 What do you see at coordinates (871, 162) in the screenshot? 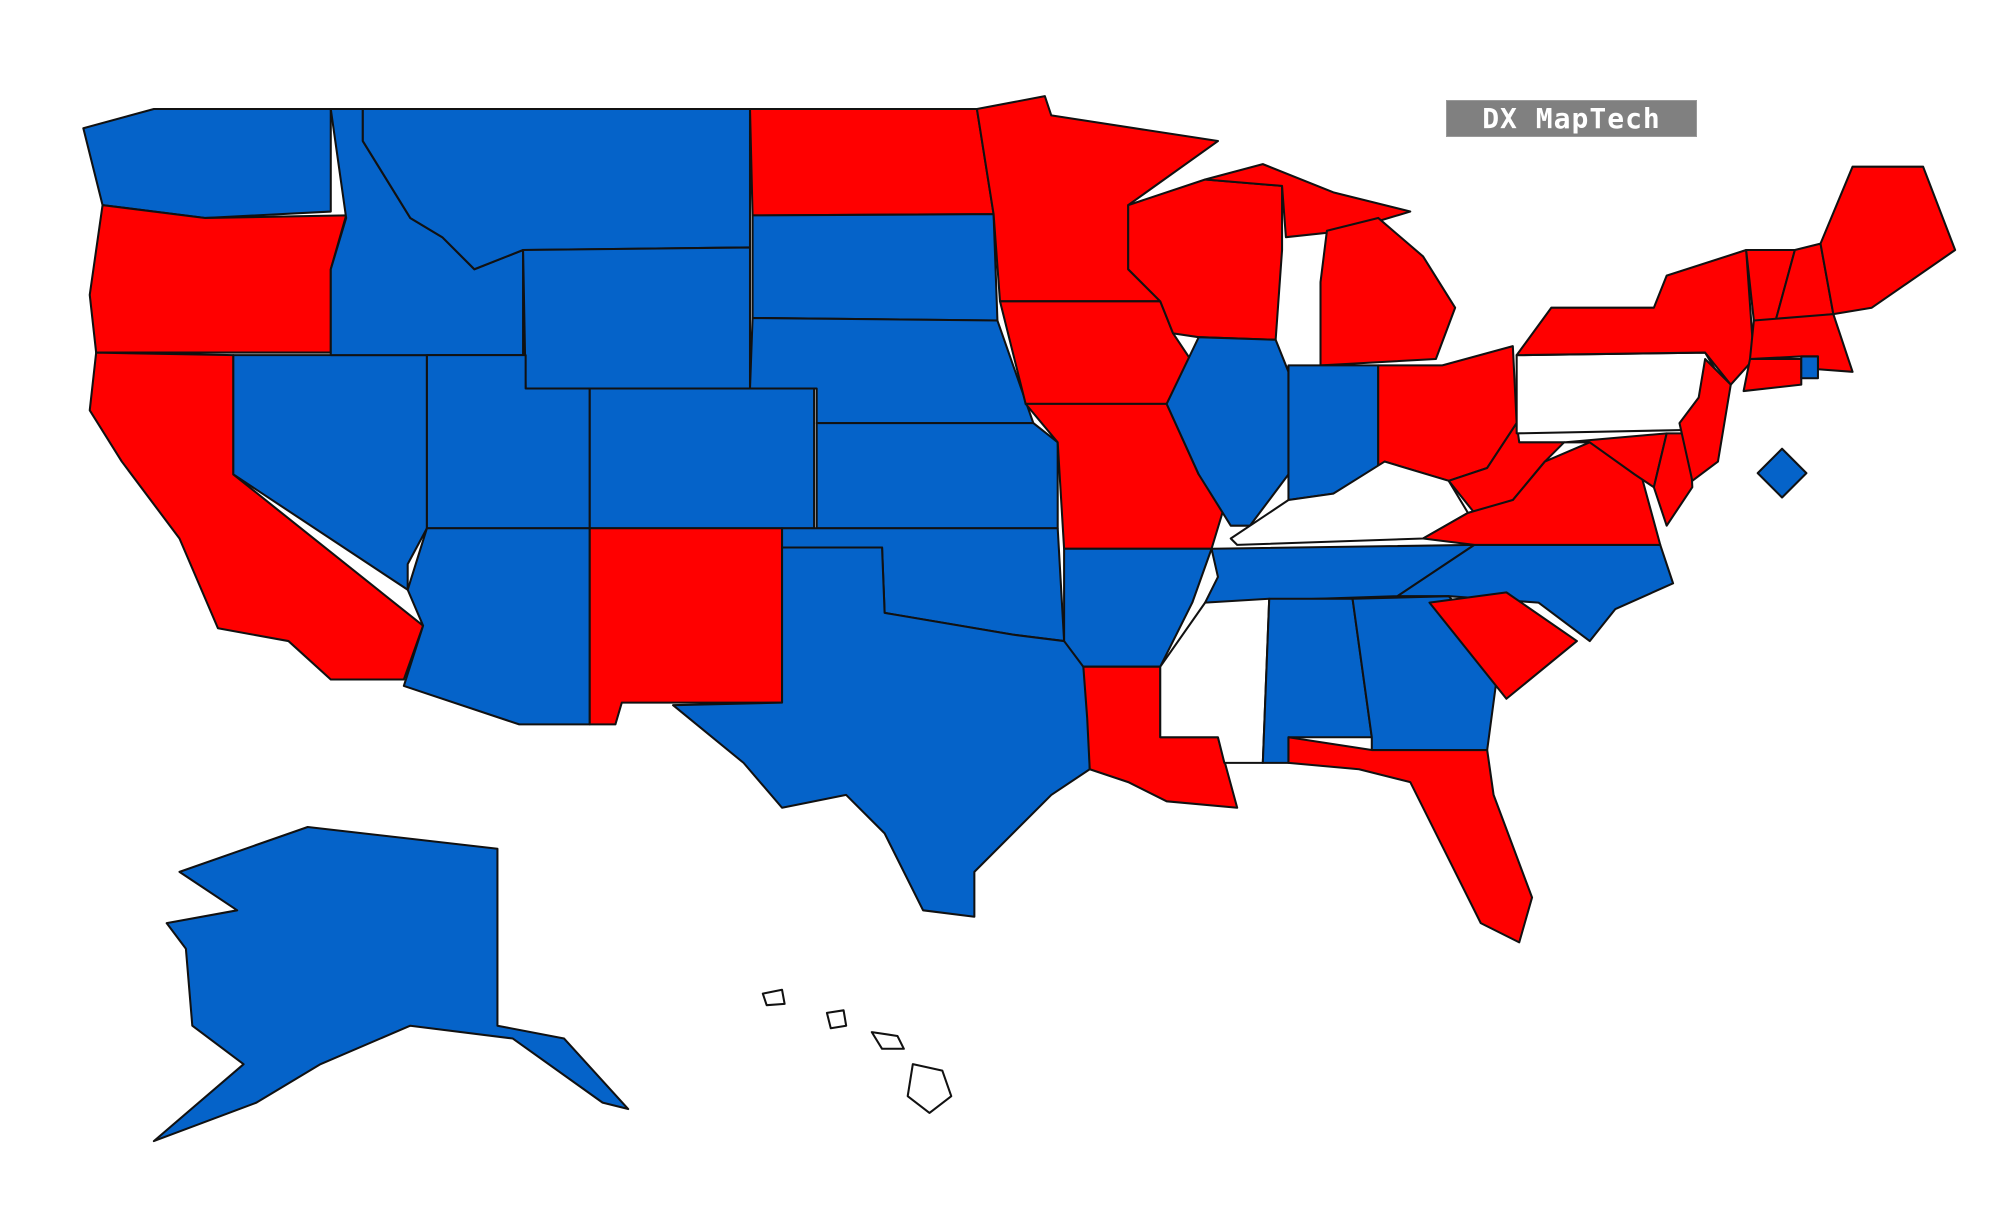
I see `state-nd` at bounding box center [871, 162].